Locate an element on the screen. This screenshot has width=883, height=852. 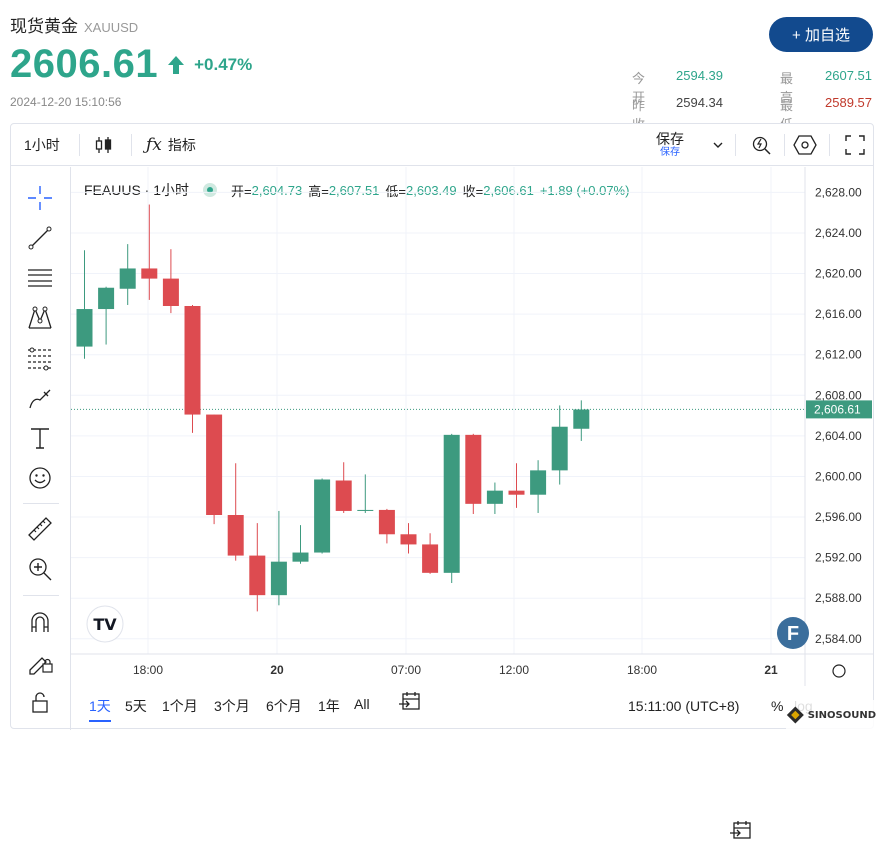
ruler-tool is located at coordinates (40, 529).